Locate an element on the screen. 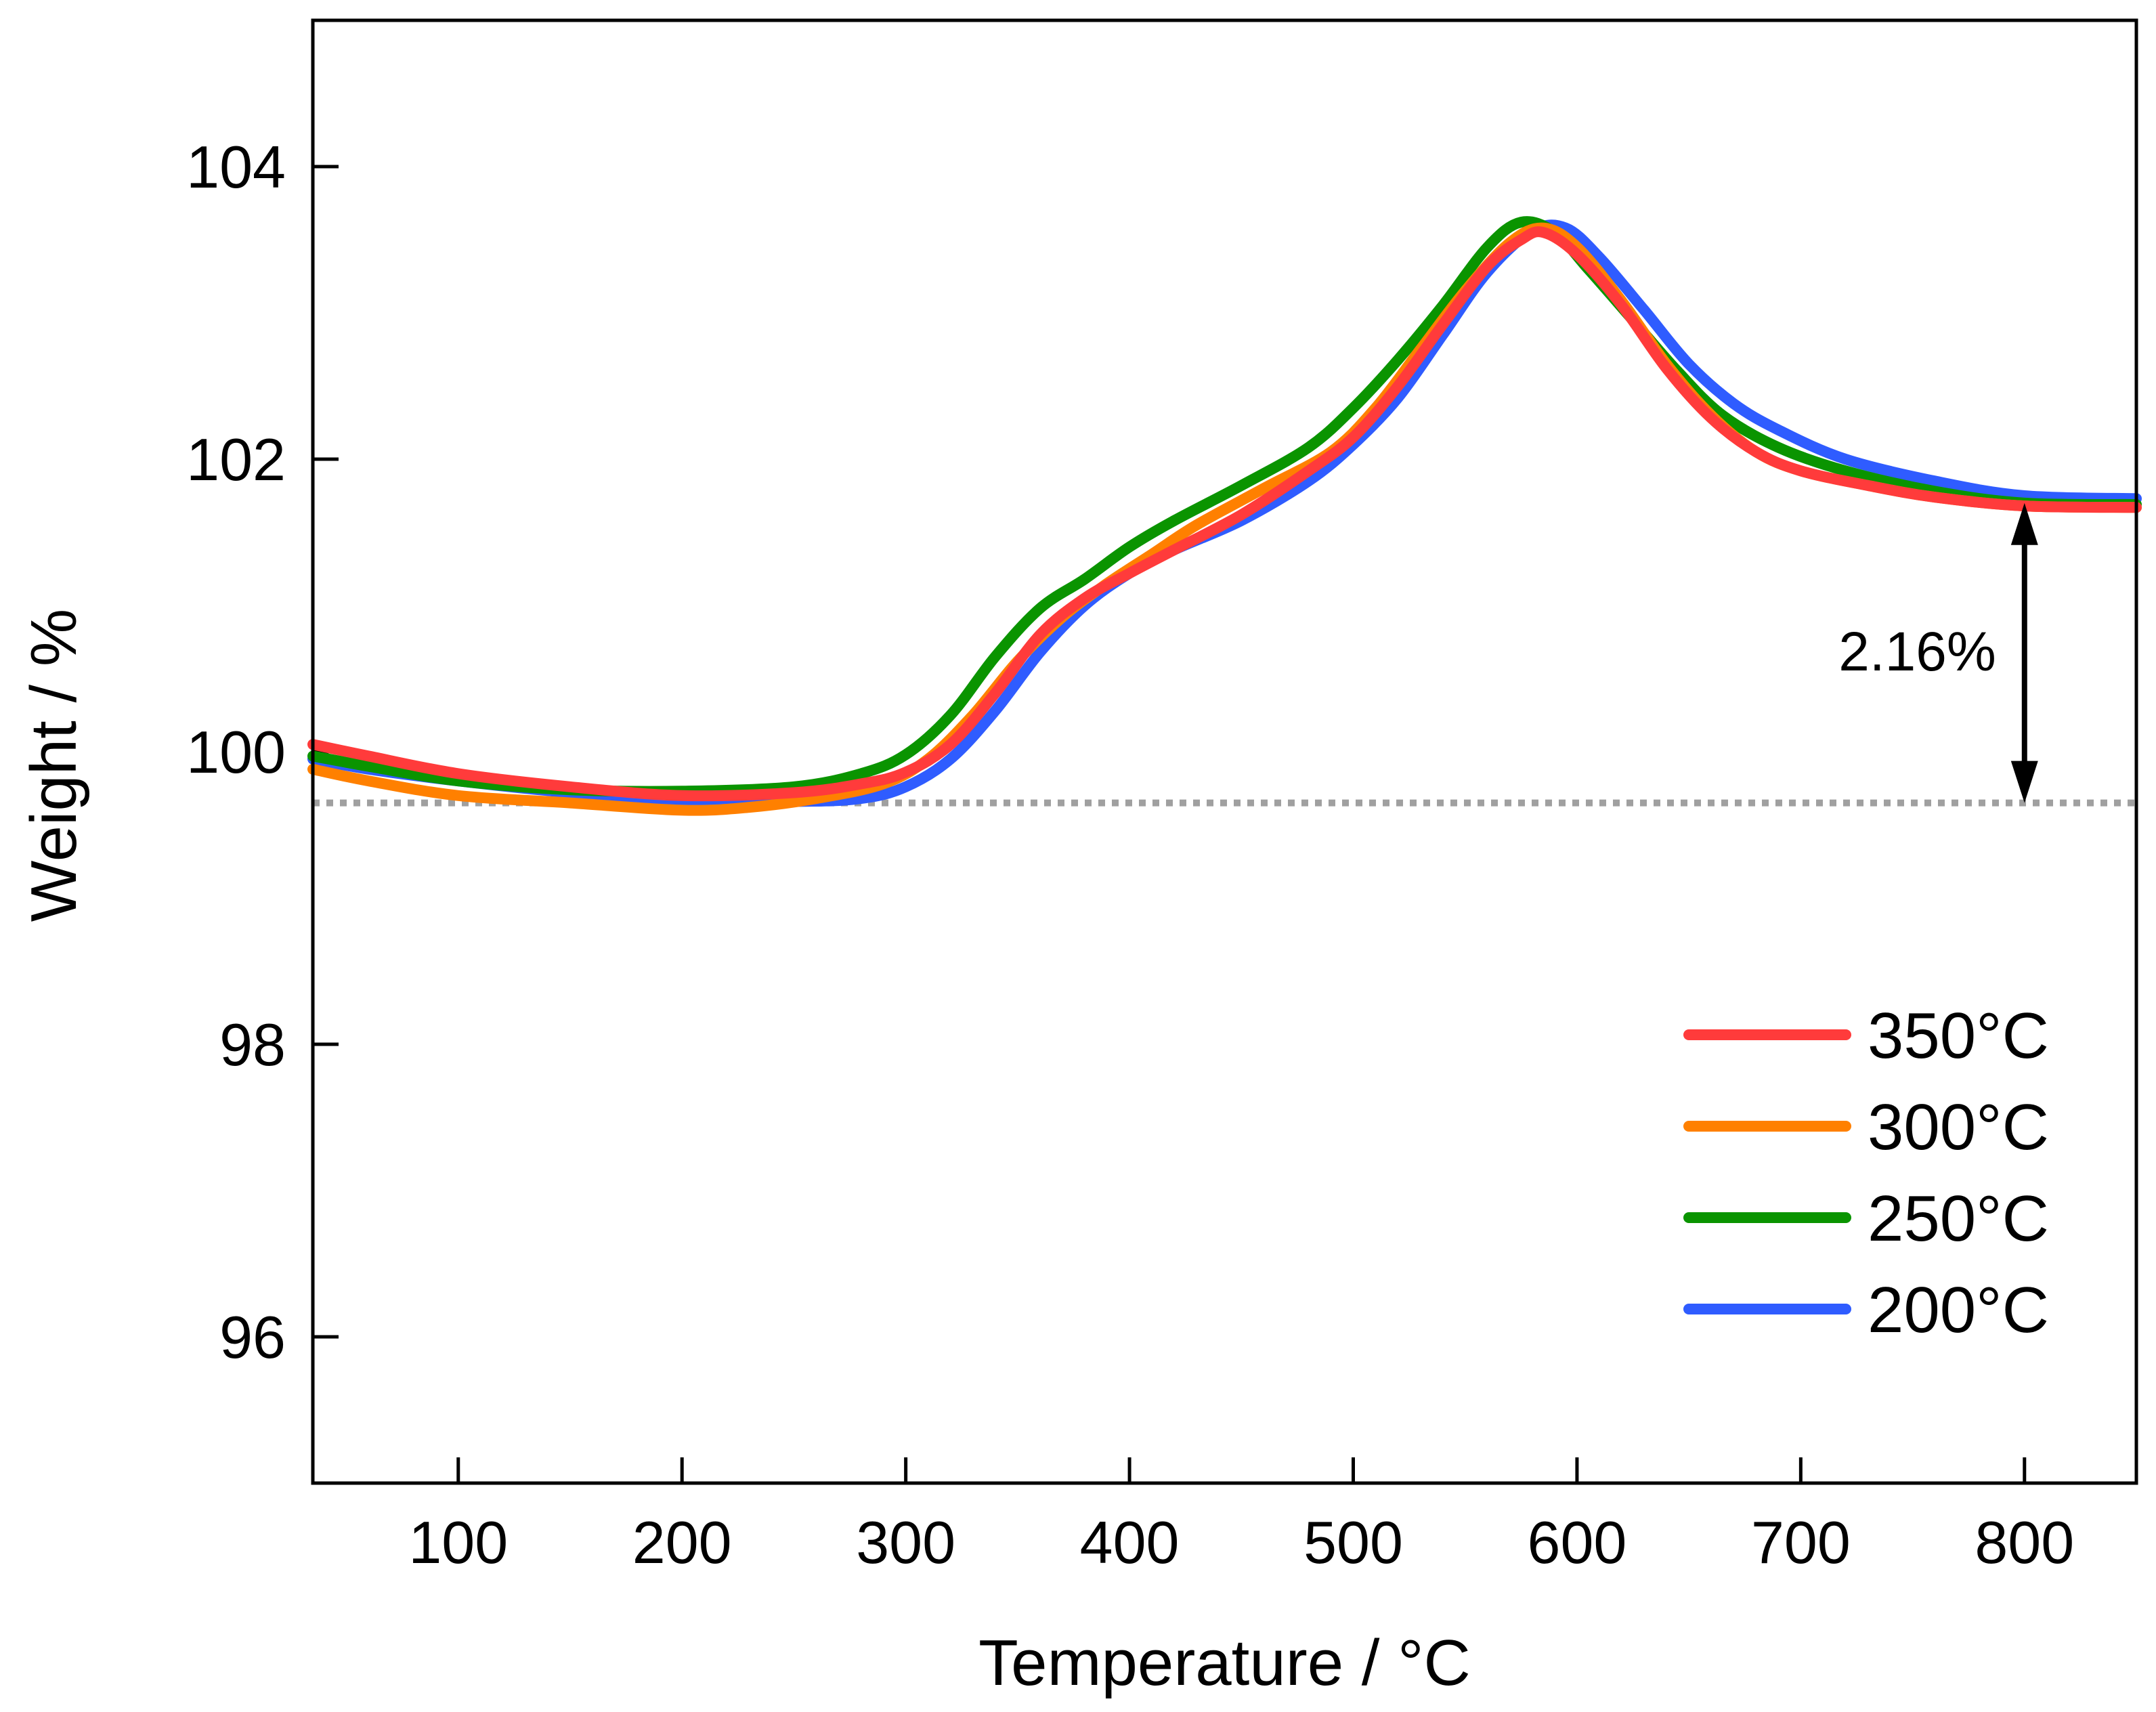 The image size is (2156, 1712). x-tick-label: 700 is located at coordinates (1801, 1542).